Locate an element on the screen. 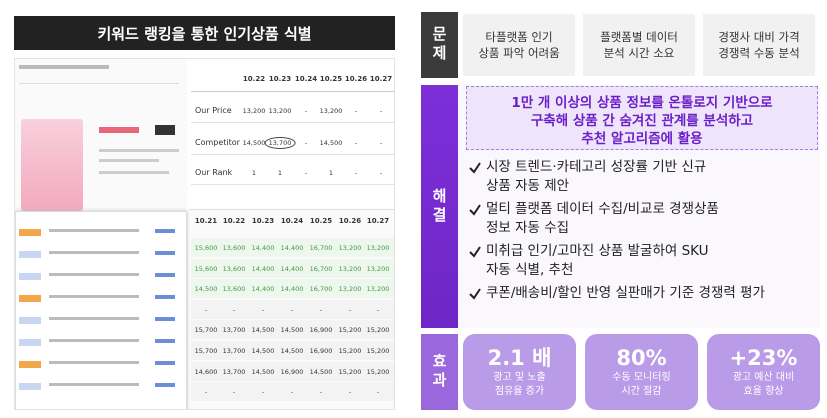 The height and width of the screenshot is (418, 827). section-label: 효과 is located at coordinates (439, 372).